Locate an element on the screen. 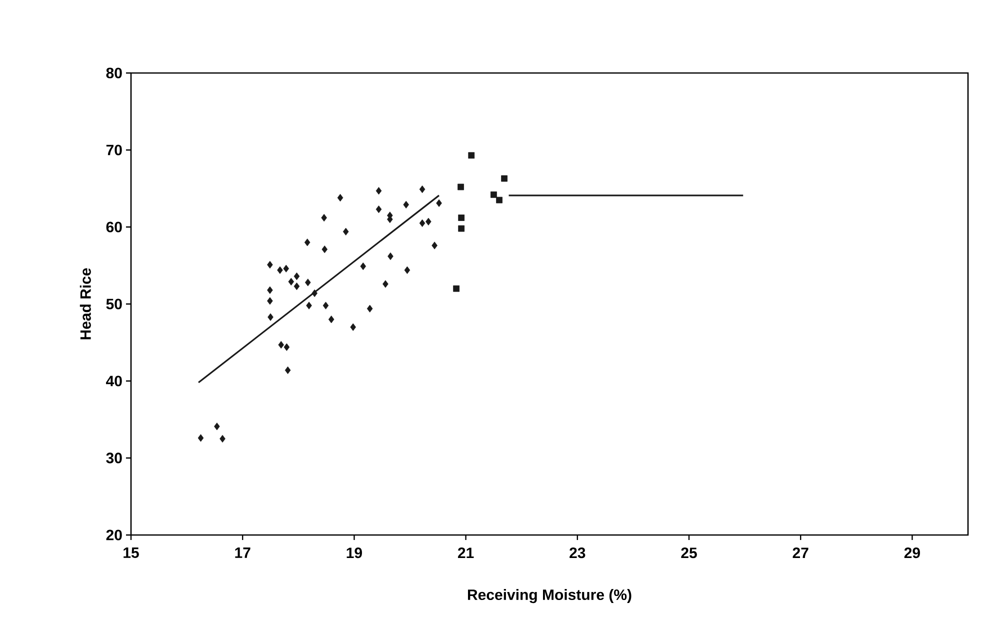  x-tick-label: 25 is located at coordinates (689, 553).